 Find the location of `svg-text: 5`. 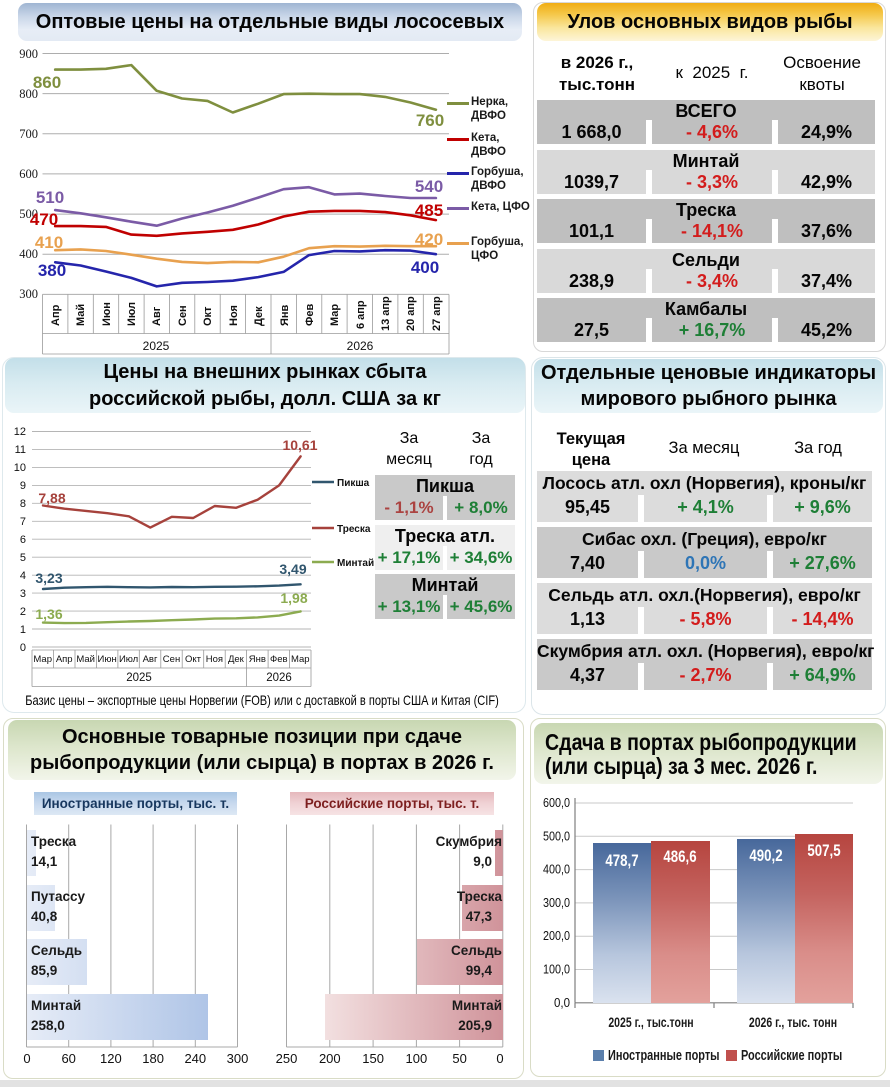

svg-text: 5 is located at coordinates (23, 558).